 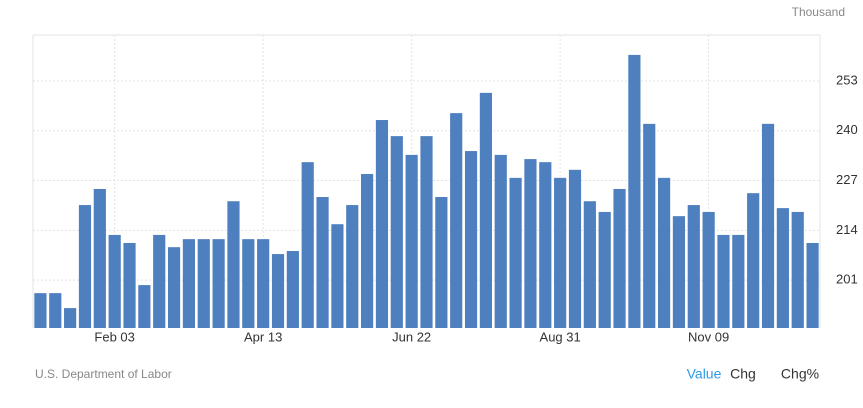 What do you see at coordinates (818, 12) in the screenshot?
I see `unit-label: Thousand` at bounding box center [818, 12].